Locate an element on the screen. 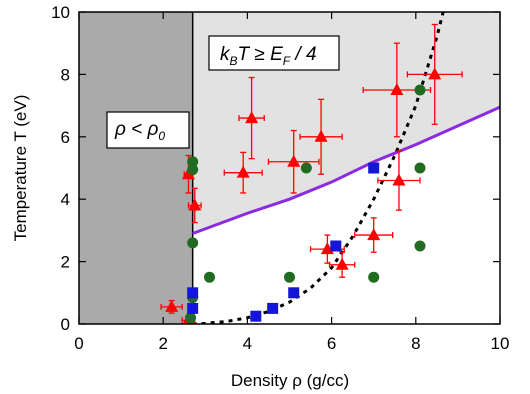  y-tick-label: 10 is located at coordinates (60, 12).